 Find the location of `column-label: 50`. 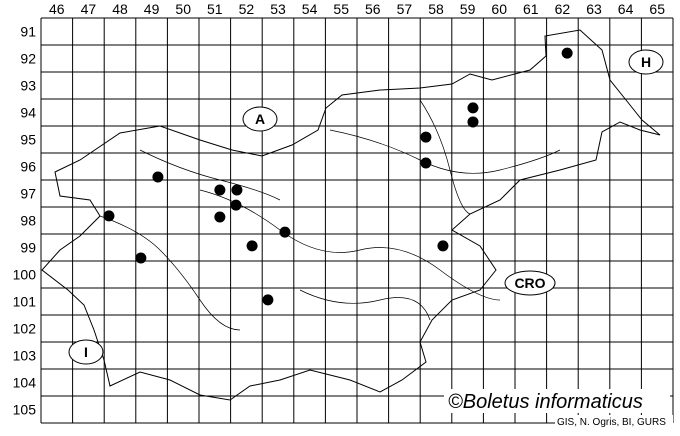

column-label: 50 is located at coordinates (183, 9).